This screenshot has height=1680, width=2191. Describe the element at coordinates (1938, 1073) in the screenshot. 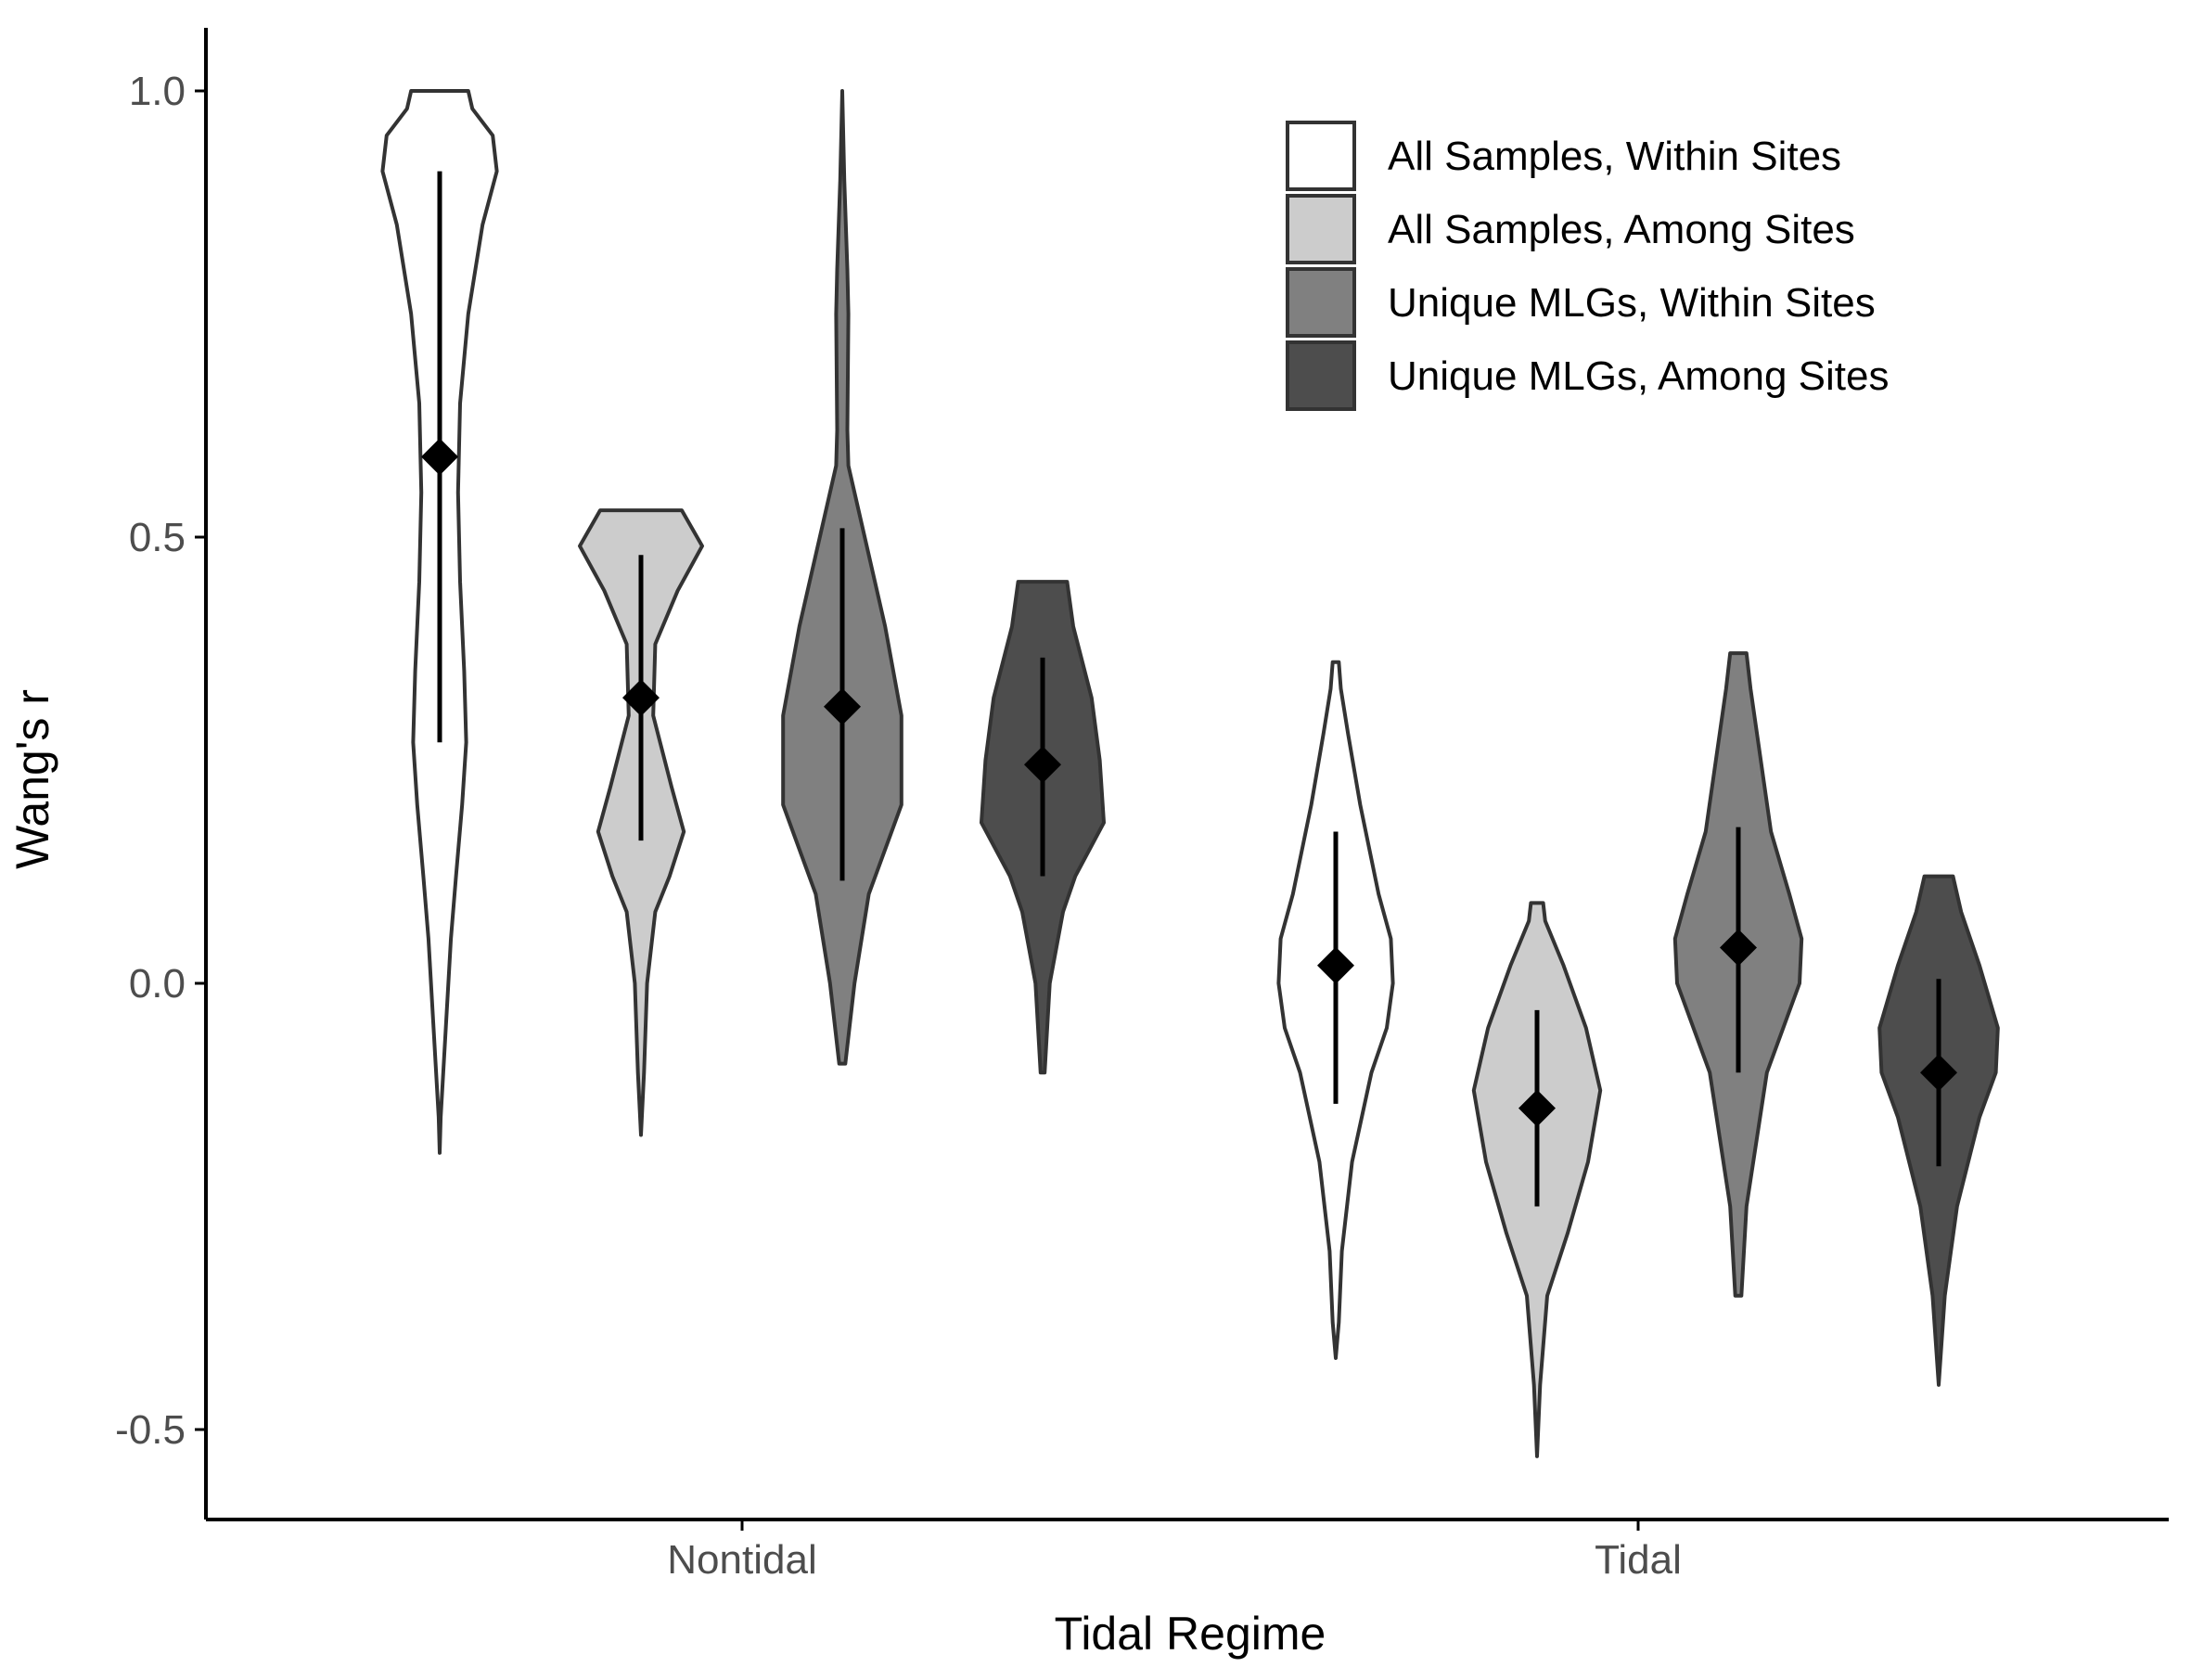

I see `mean-point-unique-mlgs-among-sites-tidal` at that location.